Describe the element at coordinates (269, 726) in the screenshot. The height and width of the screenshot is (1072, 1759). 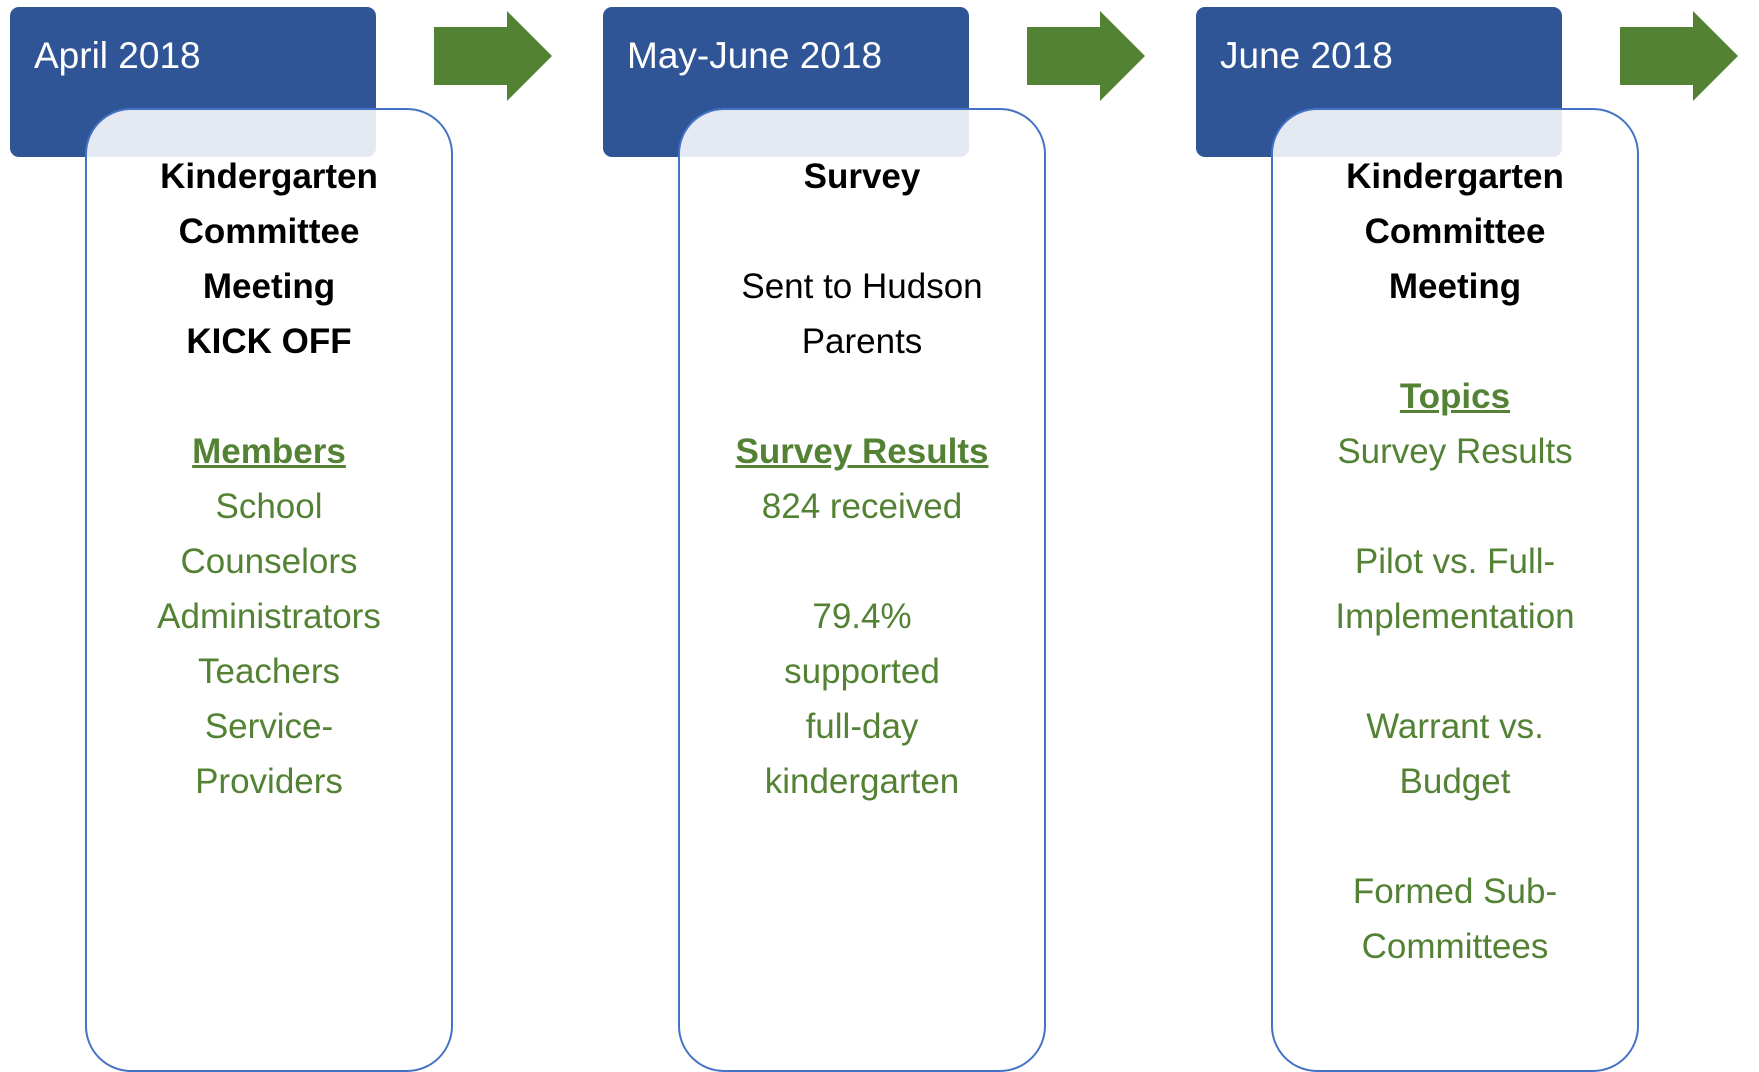
I see `section-line: Service-` at that location.